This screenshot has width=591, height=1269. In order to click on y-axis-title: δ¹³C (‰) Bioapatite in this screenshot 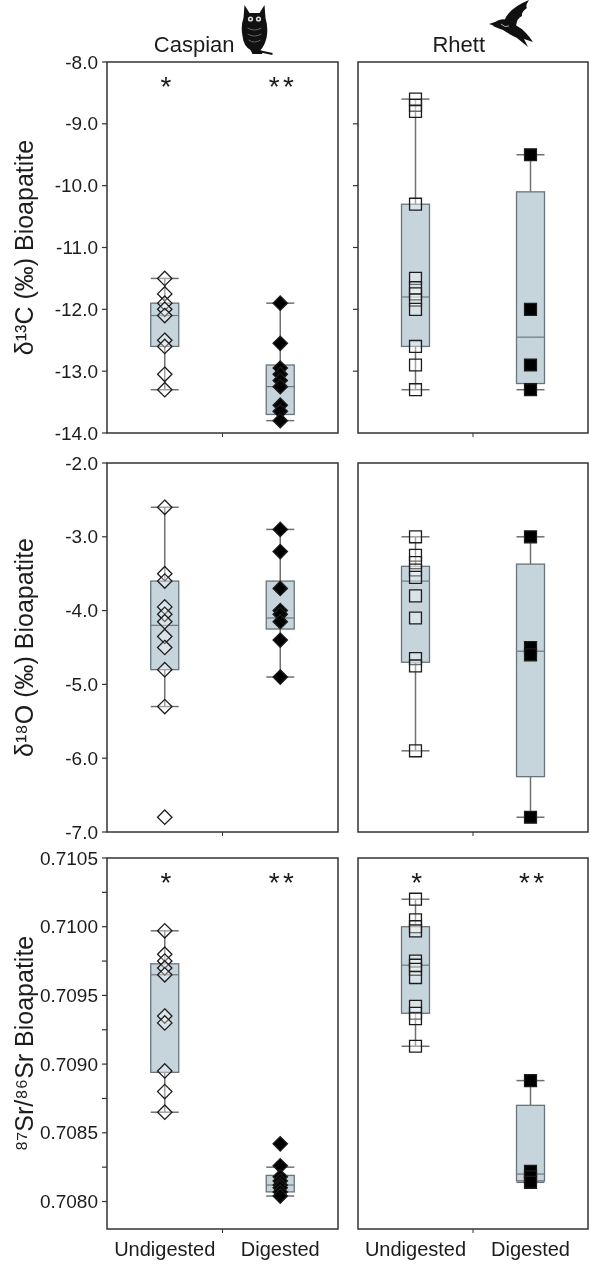, I will do `click(23, 247)`.